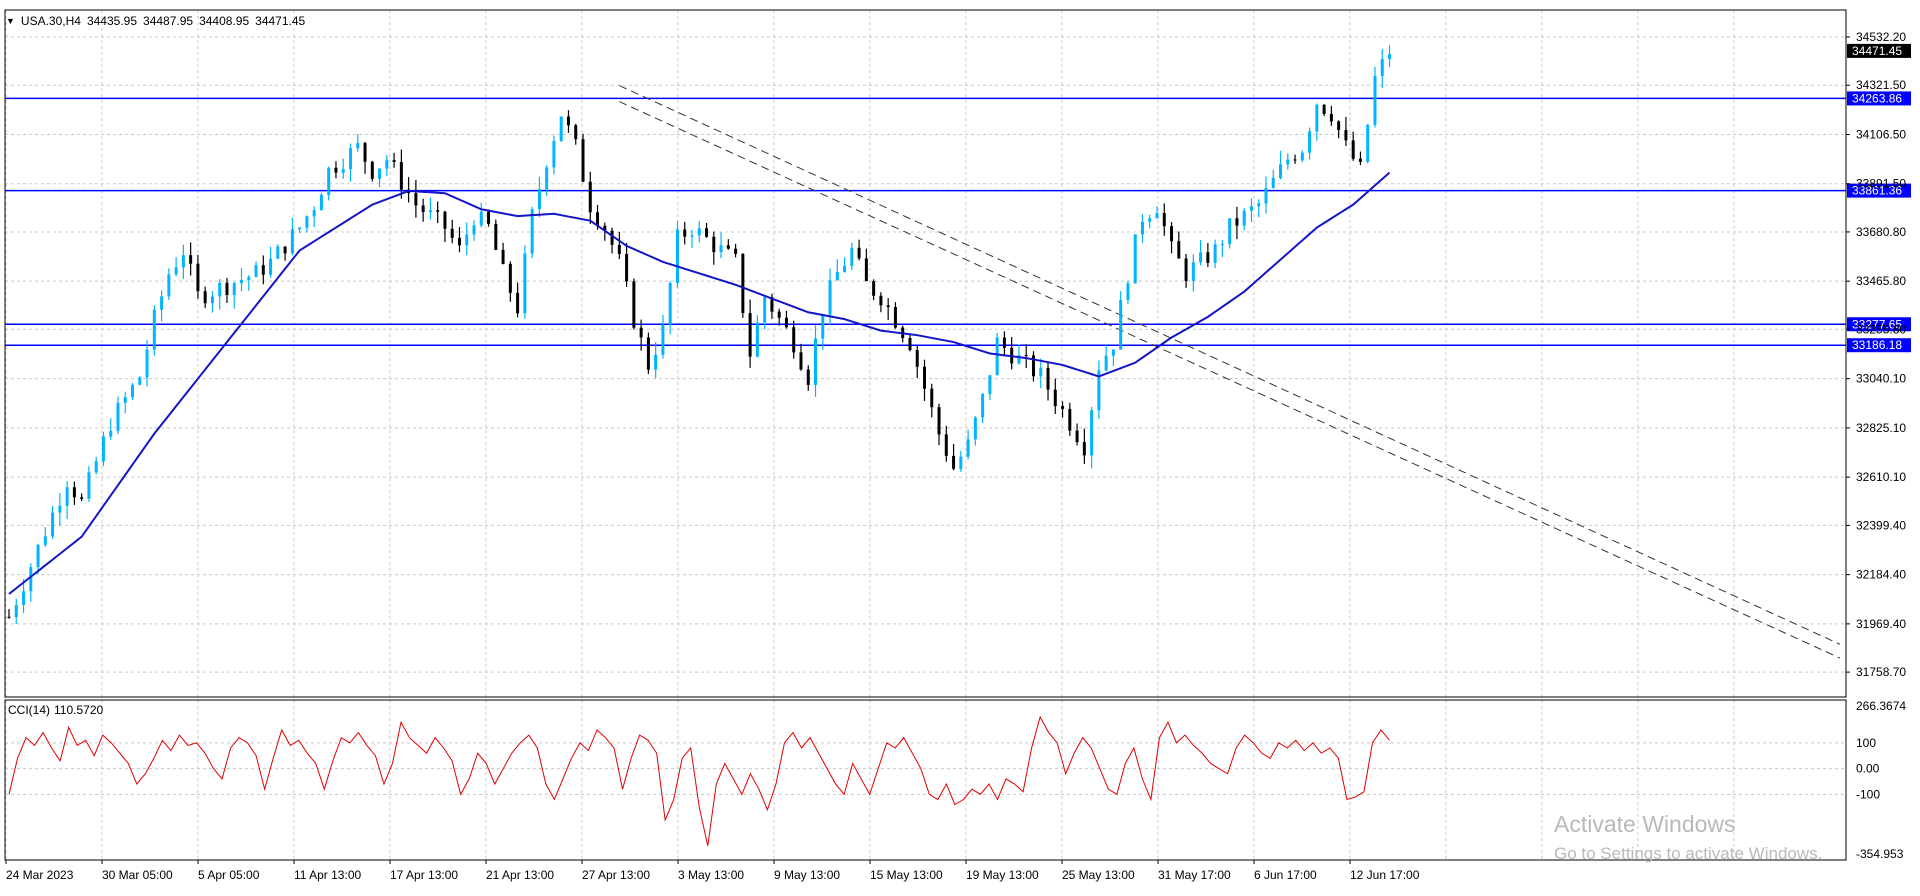 This screenshot has height=896, width=1920. Describe the element at coordinates (29, 710) in the screenshot. I see `cci-label: CCI(14)` at that location.